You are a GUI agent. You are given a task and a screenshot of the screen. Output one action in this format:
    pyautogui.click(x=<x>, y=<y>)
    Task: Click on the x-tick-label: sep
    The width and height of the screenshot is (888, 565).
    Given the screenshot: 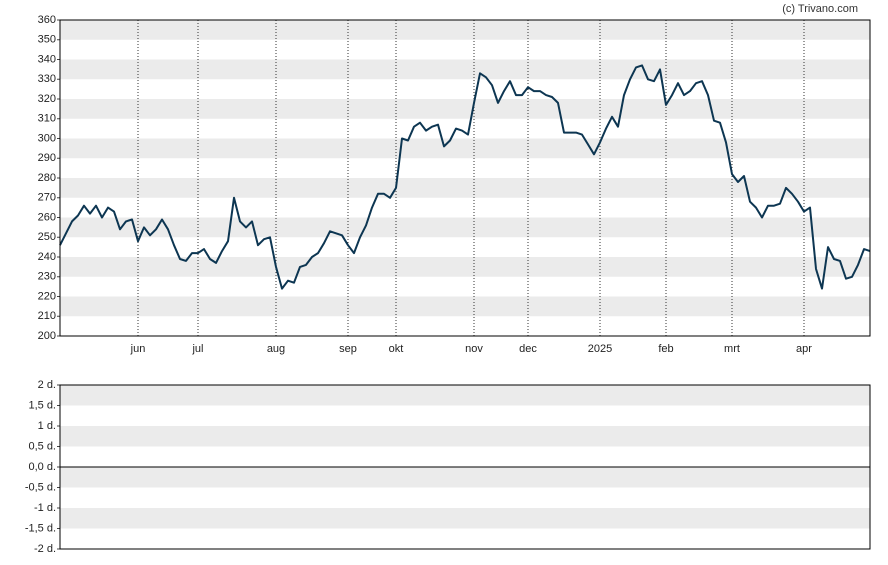 What is the action you would take?
    pyautogui.click(x=348, y=349)
    